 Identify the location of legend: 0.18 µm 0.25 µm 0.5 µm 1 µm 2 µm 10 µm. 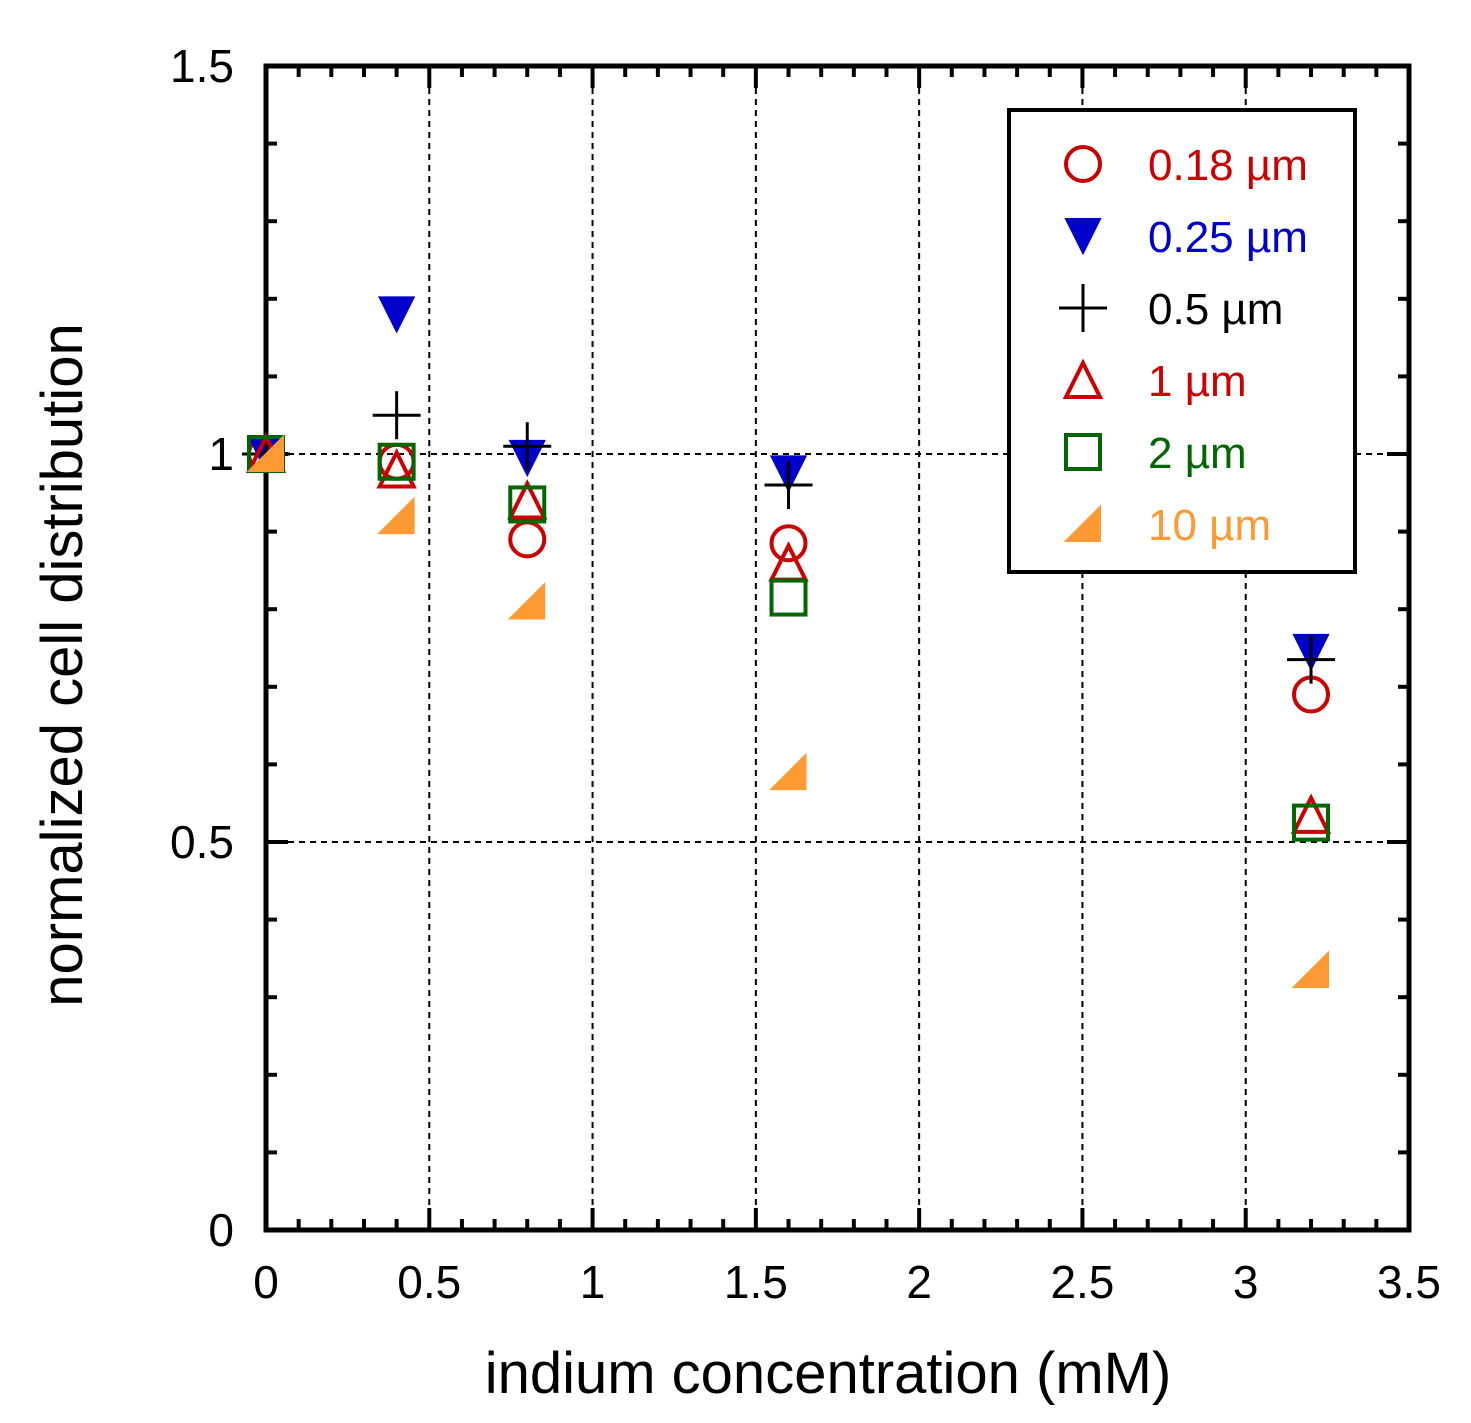
(1182, 341).